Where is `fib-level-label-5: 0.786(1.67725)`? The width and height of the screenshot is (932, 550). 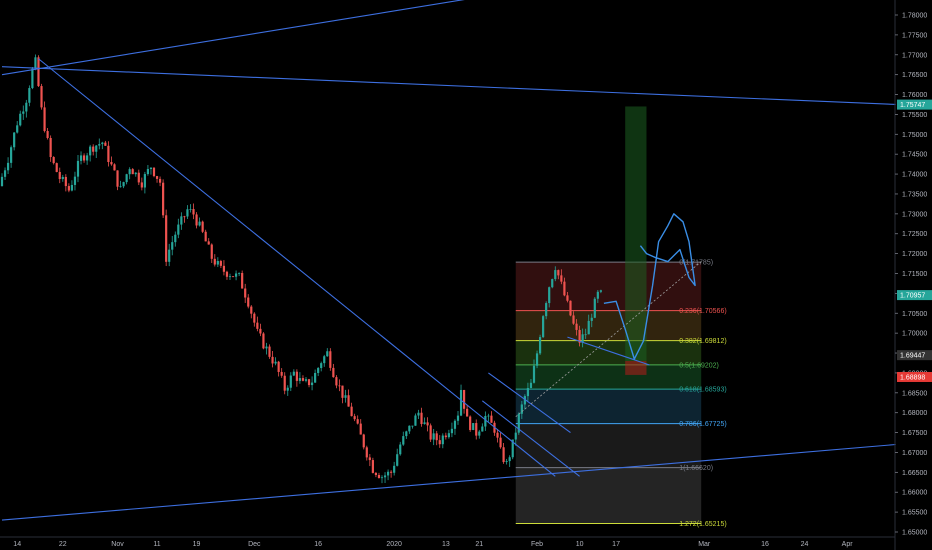 fib-level-label-5: 0.786(1.67725) is located at coordinates (702, 424).